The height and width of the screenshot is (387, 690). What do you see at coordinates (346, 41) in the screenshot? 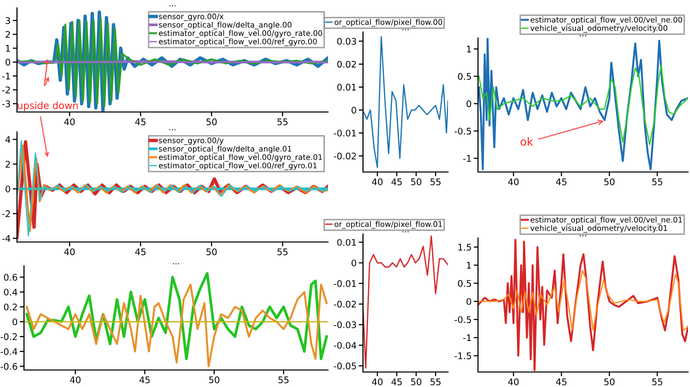
I see `y-tick-label: 0.03` at bounding box center [346, 41].